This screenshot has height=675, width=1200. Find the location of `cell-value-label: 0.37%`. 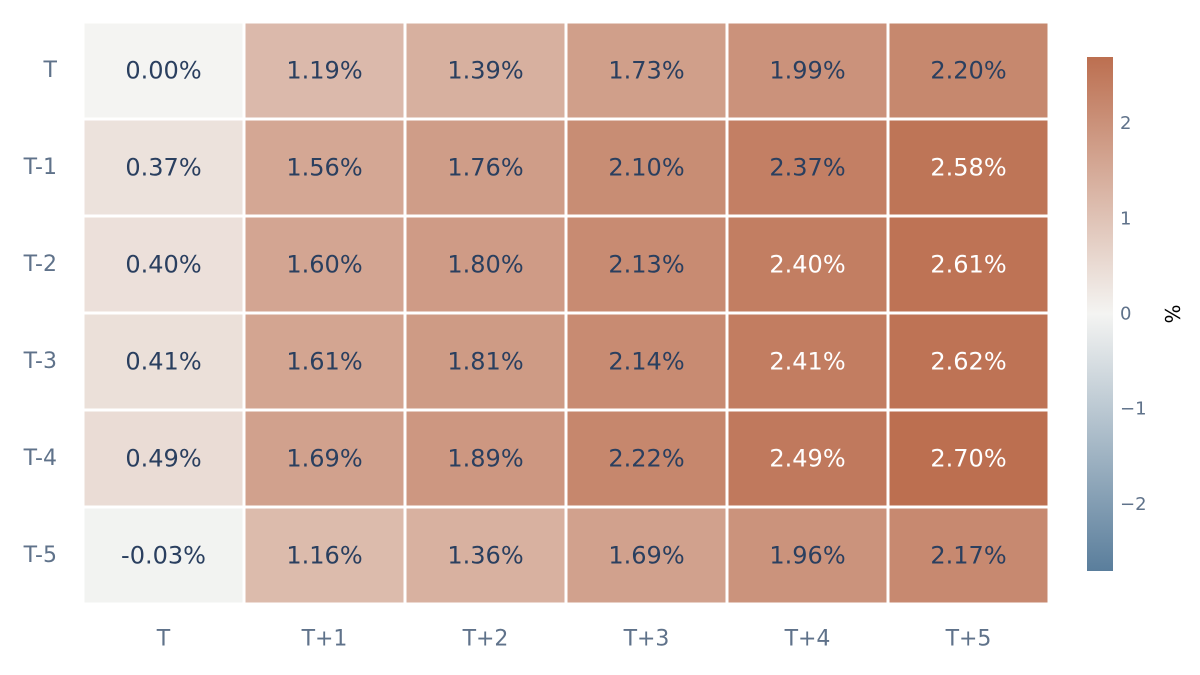

cell-value-label: 0.37% is located at coordinates (163, 168).